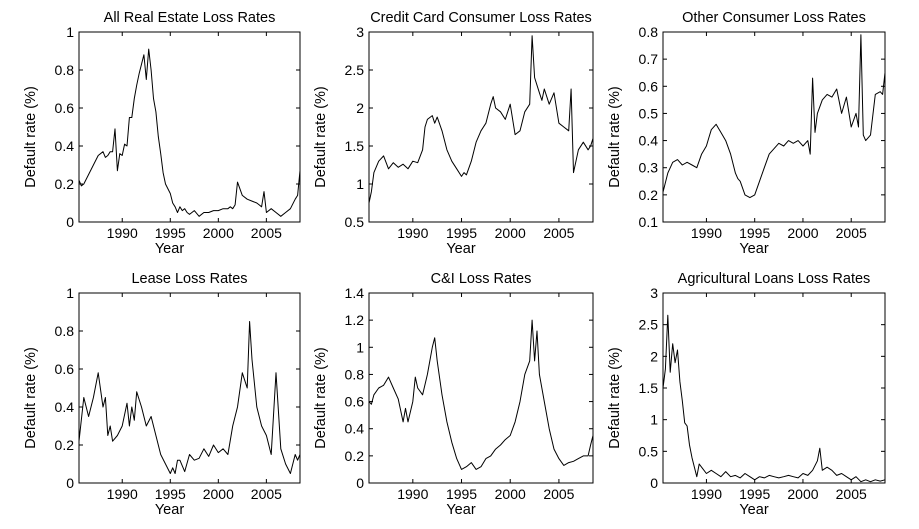 This screenshot has width=919, height=529. What do you see at coordinates (355, 320) in the screenshot?
I see `y-tick-label: 1.2` at bounding box center [355, 320].